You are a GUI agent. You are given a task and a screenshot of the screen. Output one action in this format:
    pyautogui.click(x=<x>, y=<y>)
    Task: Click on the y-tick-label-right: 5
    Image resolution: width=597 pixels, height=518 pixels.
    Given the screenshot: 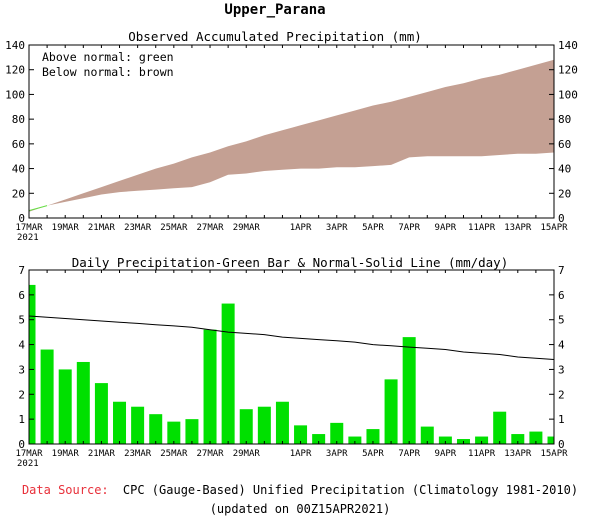 What is the action you would take?
    pyautogui.click(x=561, y=320)
    